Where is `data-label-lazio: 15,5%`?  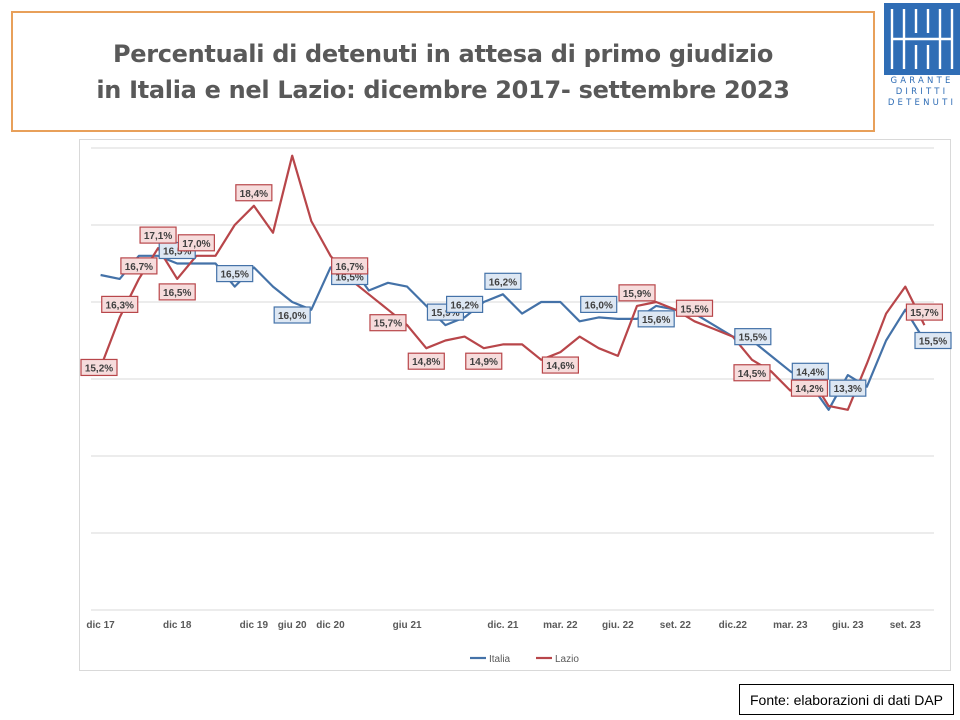 data-label-lazio: 15,5% is located at coordinates (694, 308).